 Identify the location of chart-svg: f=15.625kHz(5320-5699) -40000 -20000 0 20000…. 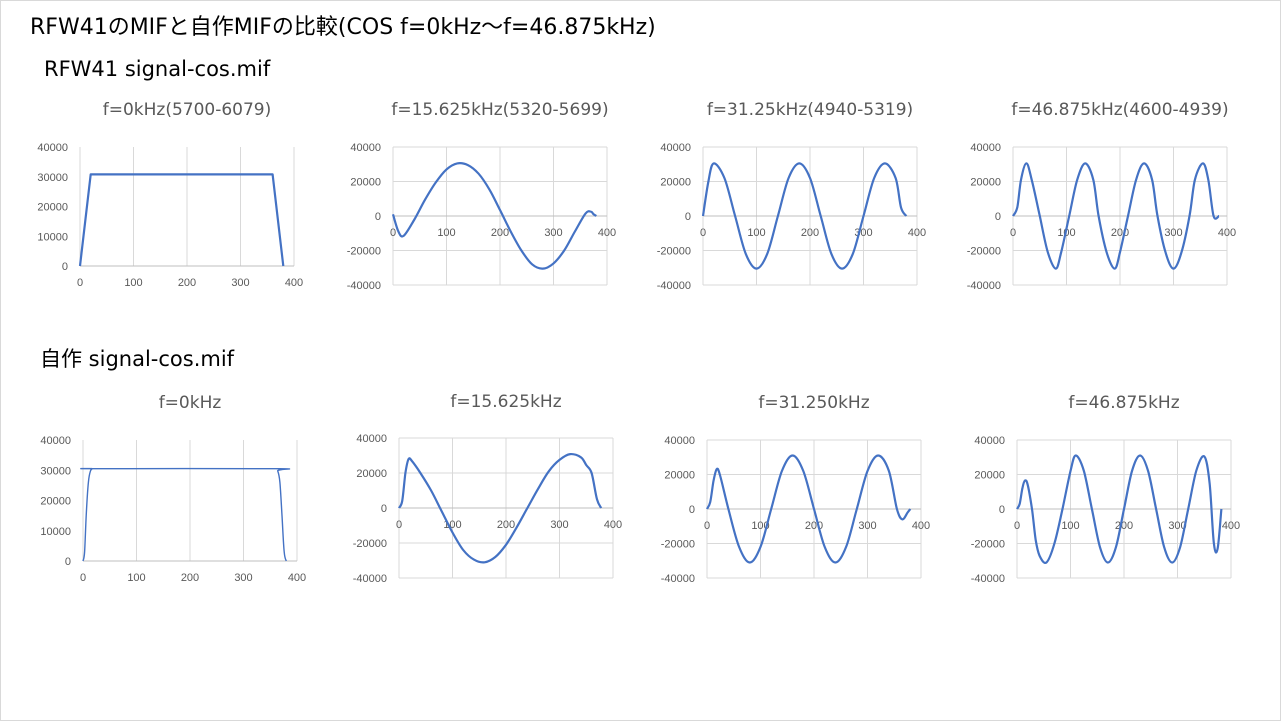
(481, 196).